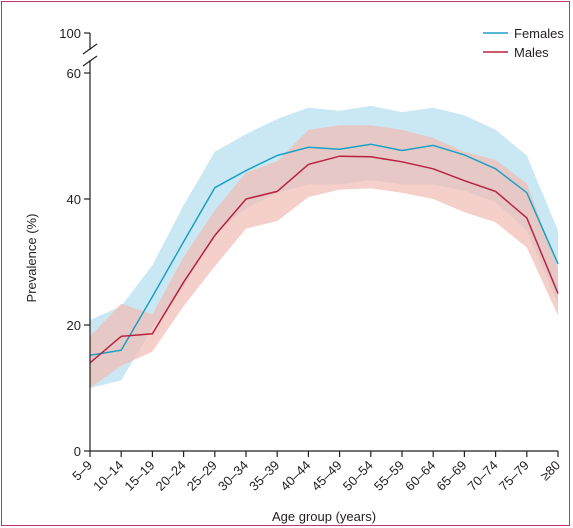 Image resolution: width=573 pixels, height=528 pixels. Describe the element at coordinates (358, 476) in the screenshot. I see `x-tick-label: 50–54` at that location.